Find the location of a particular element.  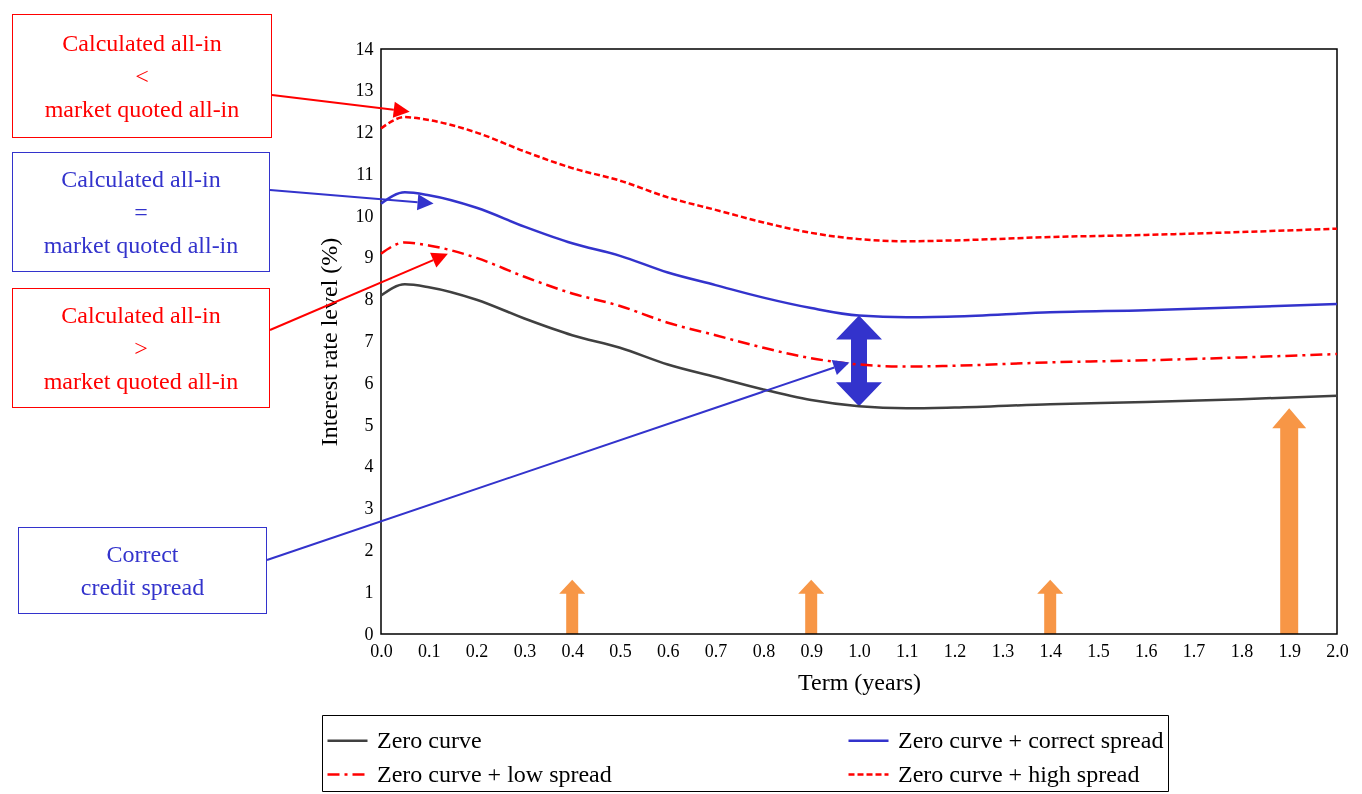

y-tick-label: 12 is located at coordinates (364, 132).